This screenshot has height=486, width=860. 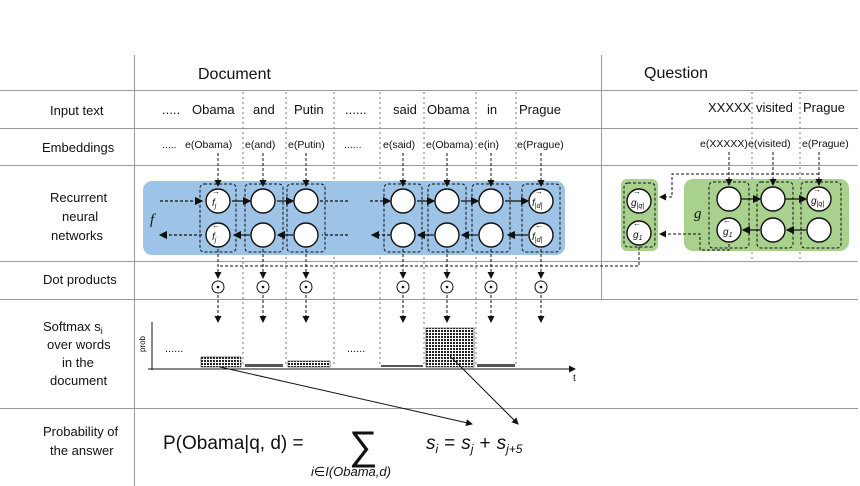 What do you see at coordinates (698, 214) in the screenshot?
I see `q-rnn-function-label: g` at bounding box center [698, 214].